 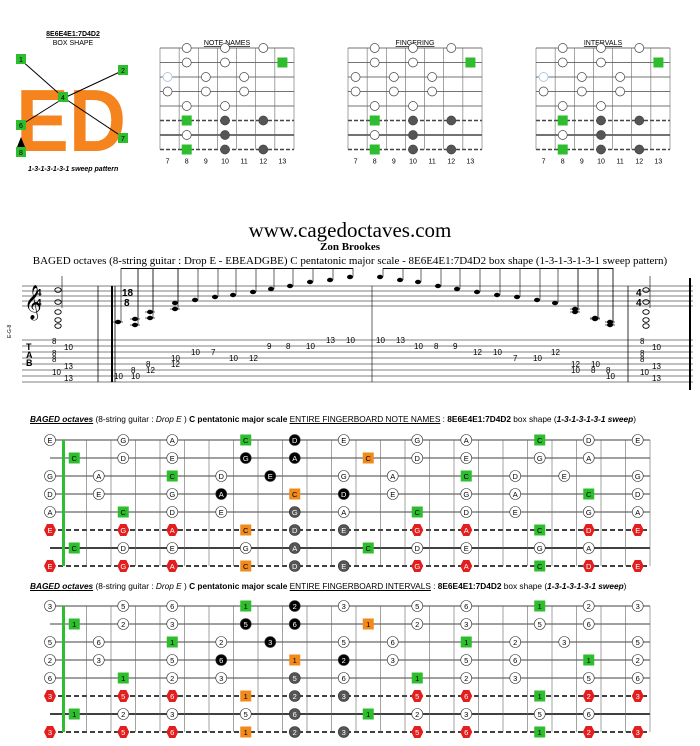 What do you see at coordinates (187, 162) in the screenshot?
I see `mini-fret-number: 8` at bounding box center [187, 162].